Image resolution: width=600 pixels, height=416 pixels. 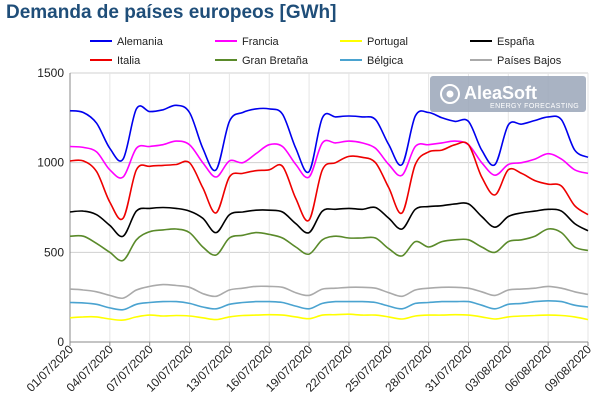 What do you see at coordinates (329, 305) in the screenshot?
I see `series-line-belgica` at bounding box center [329, 305].